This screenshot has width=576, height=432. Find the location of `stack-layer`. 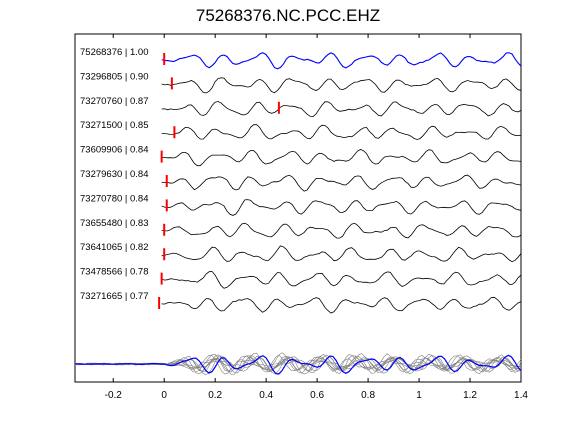

stack-layer is located at coordinates (298, 364).